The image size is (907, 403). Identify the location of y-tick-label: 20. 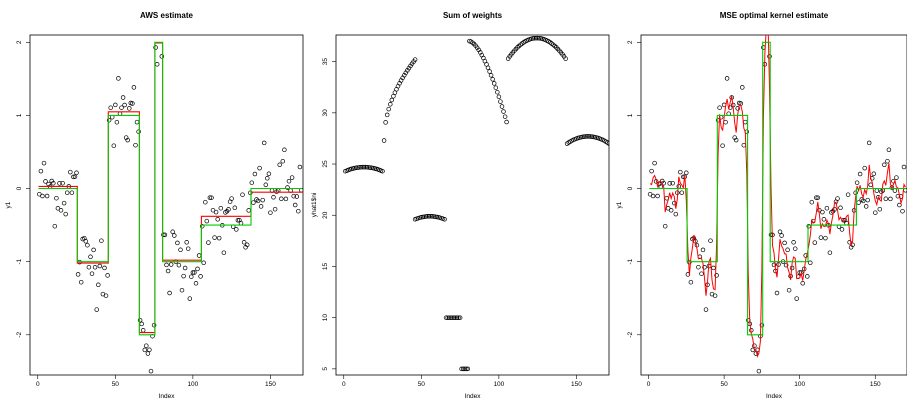
(325, 215).